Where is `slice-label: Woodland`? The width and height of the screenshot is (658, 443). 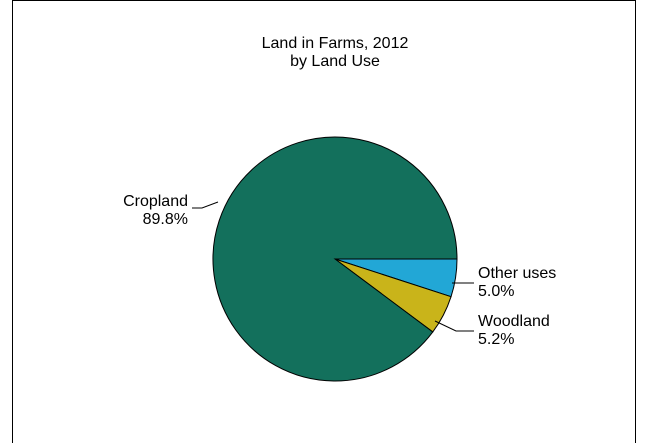
slice-label: Woodland is located at coordinates (514, 321).